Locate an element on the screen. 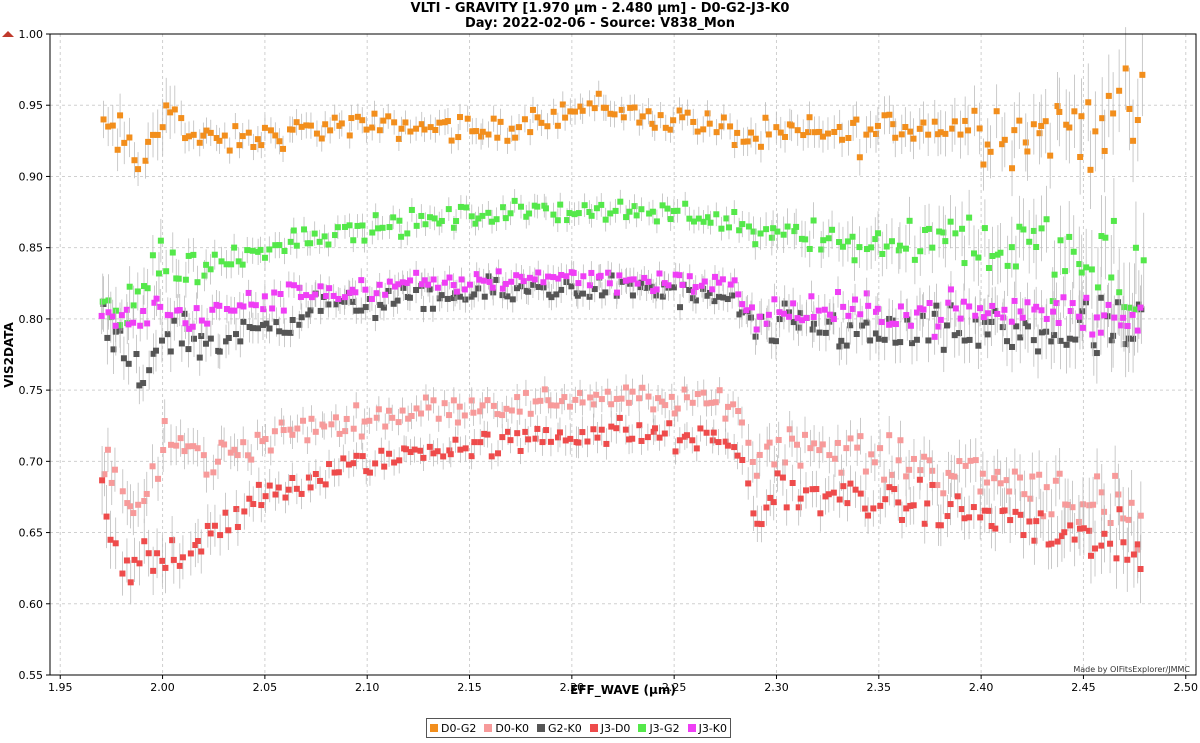 The image size is (1200, 743). x-tick-label: 1.95 is located at coordinates (60, 687).